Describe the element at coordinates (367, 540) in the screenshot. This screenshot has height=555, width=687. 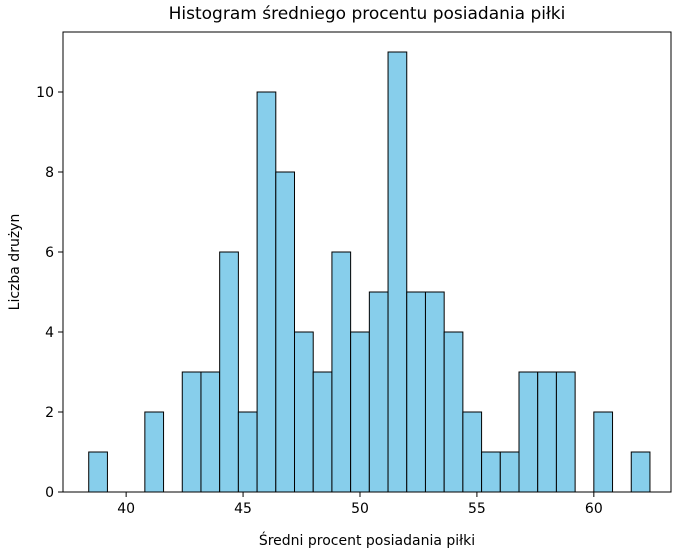
I see `x-axis-label: Średni procent posiadania piłki` at that location.